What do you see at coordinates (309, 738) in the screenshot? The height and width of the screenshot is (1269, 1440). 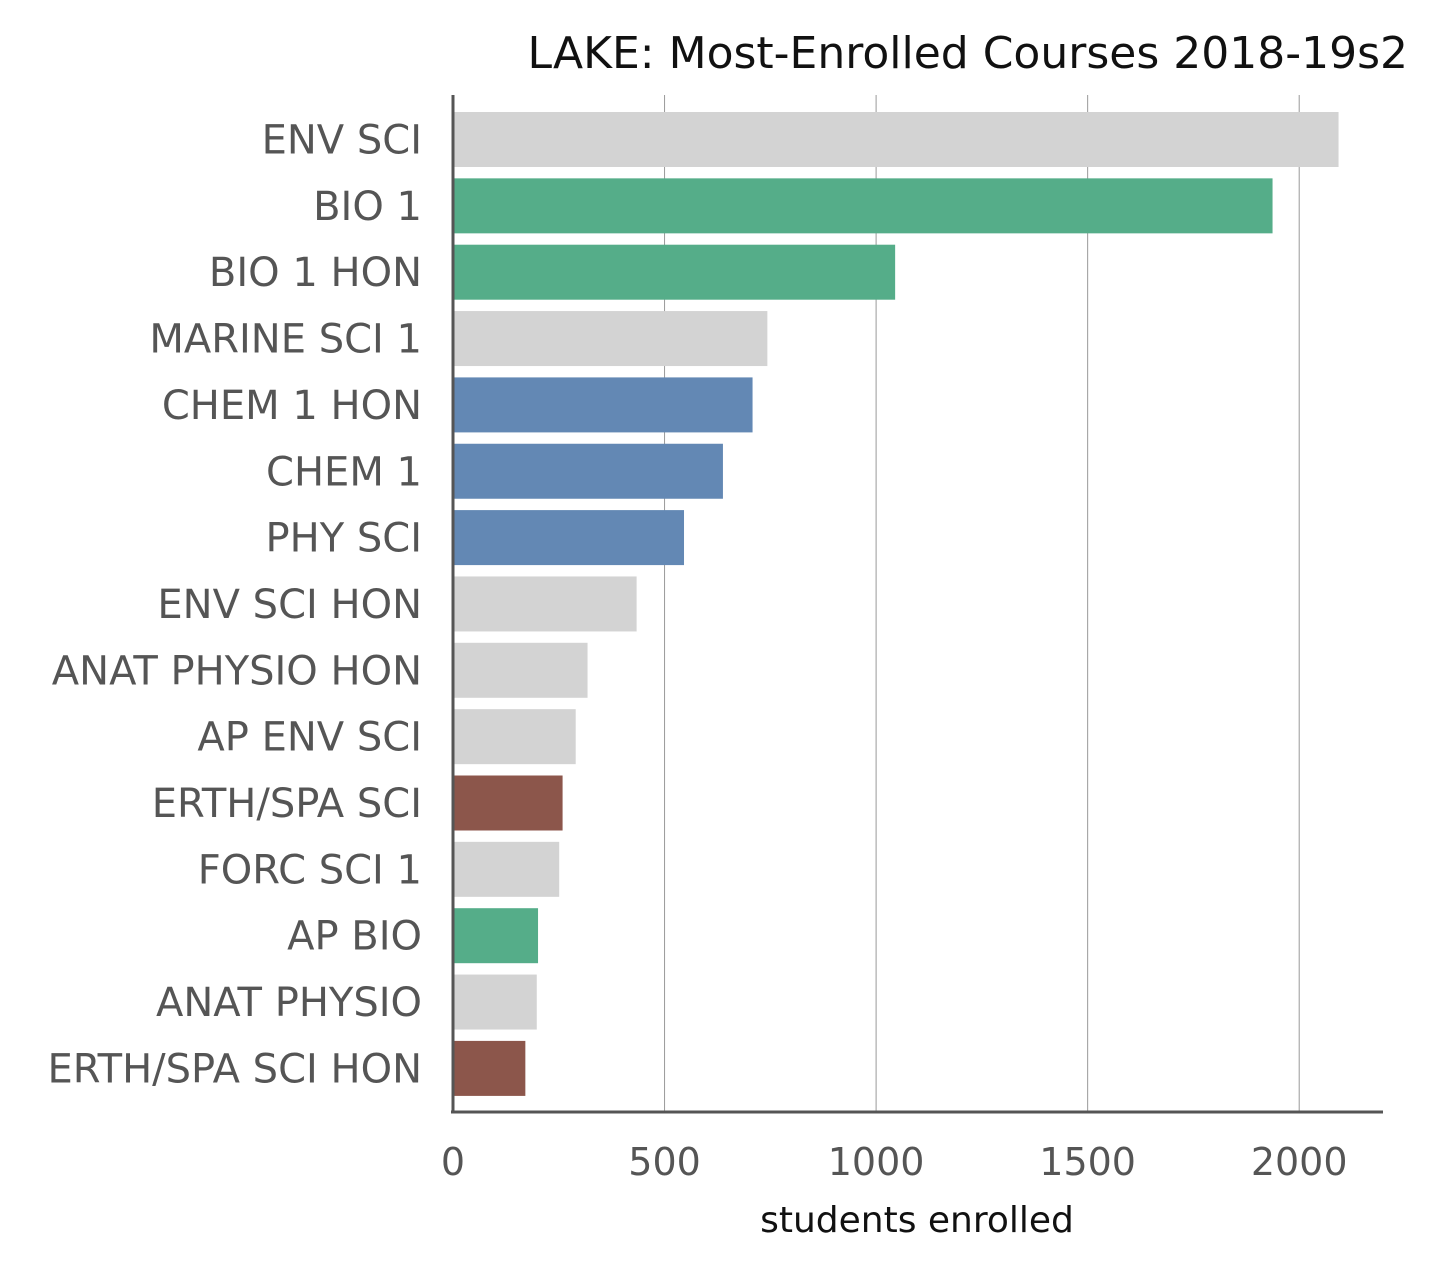 I see `category-label: AP ENV SCI` at bounding box center [309, 738].